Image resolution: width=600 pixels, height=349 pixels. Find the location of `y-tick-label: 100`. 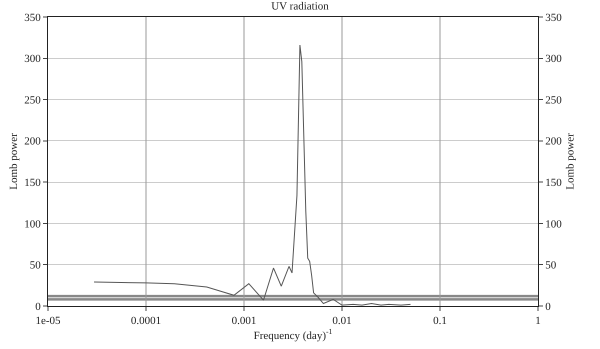

y-tick-label: 100 is located at coordinates (33, 224).